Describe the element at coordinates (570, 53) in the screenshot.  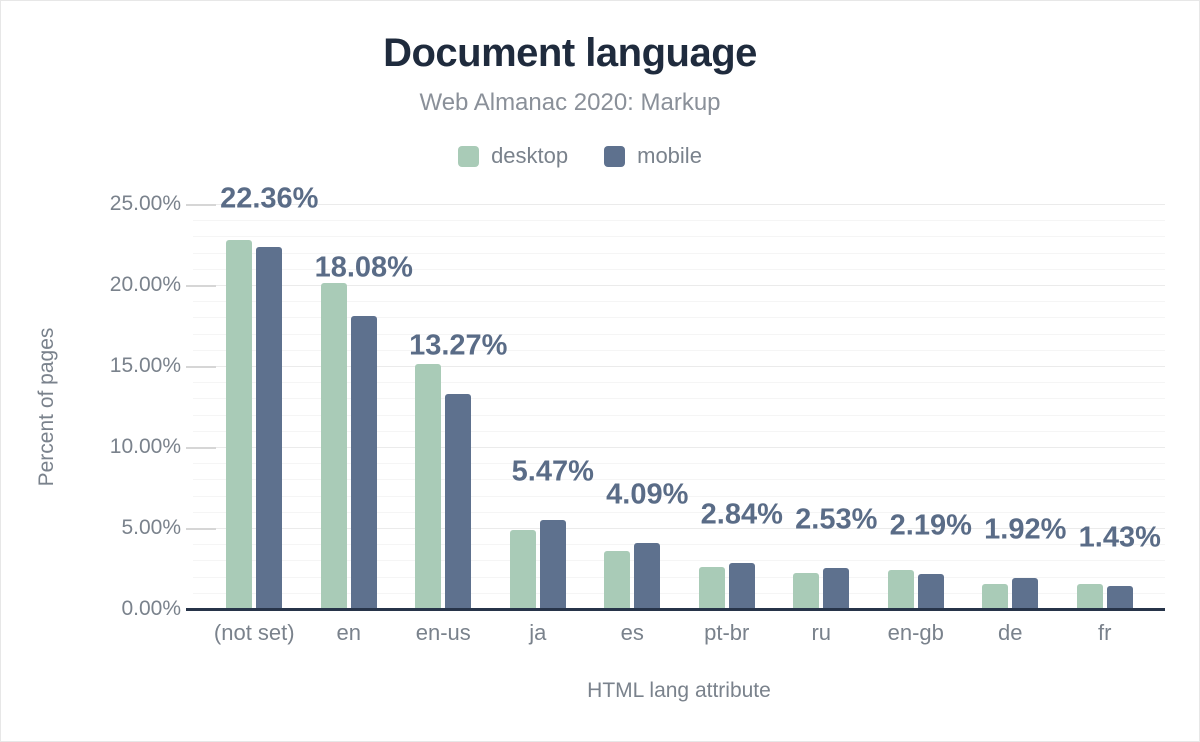
I see `chart-title: Document language` at that location.